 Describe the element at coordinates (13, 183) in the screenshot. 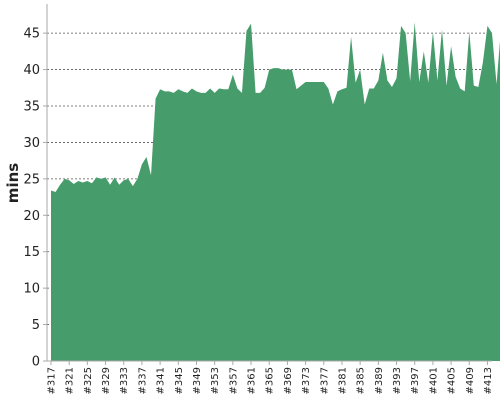

I see `y-axis-label: mins` at that location.